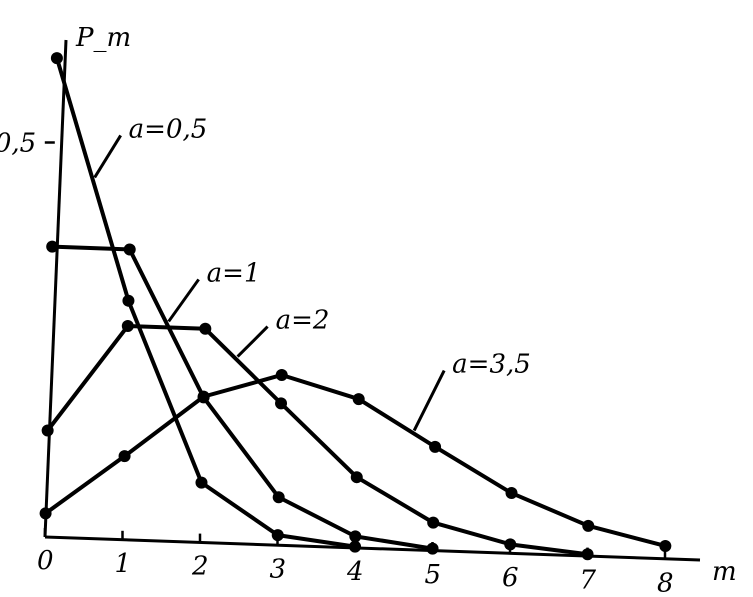 The width and height of the screenshot is (753, 597). Describe the element at coordinates (123, 564) in the screenshot. I see `x-tick-label: 1` at that location.